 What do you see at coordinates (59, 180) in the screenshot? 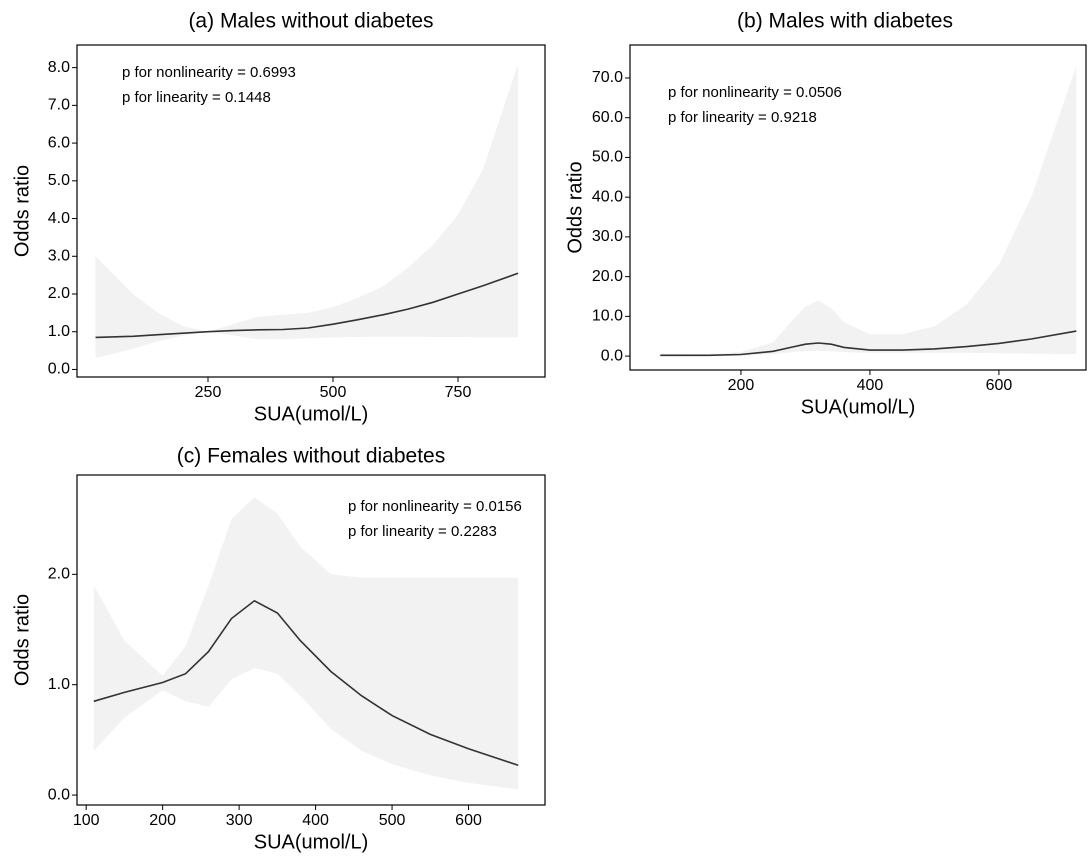
I see `y-tick-label: 5.0` at bounding box center [59, 180].